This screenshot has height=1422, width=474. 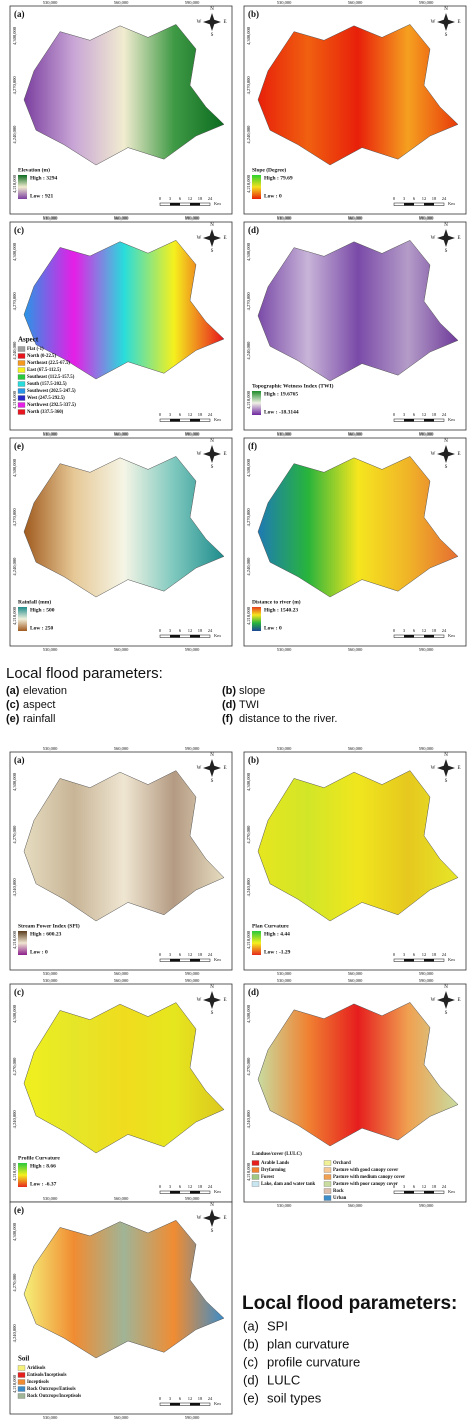 What do you see at coordinates (249, 705) in the screenshot?
I see `caption-text: TWI` at bounding box center [249, 705].